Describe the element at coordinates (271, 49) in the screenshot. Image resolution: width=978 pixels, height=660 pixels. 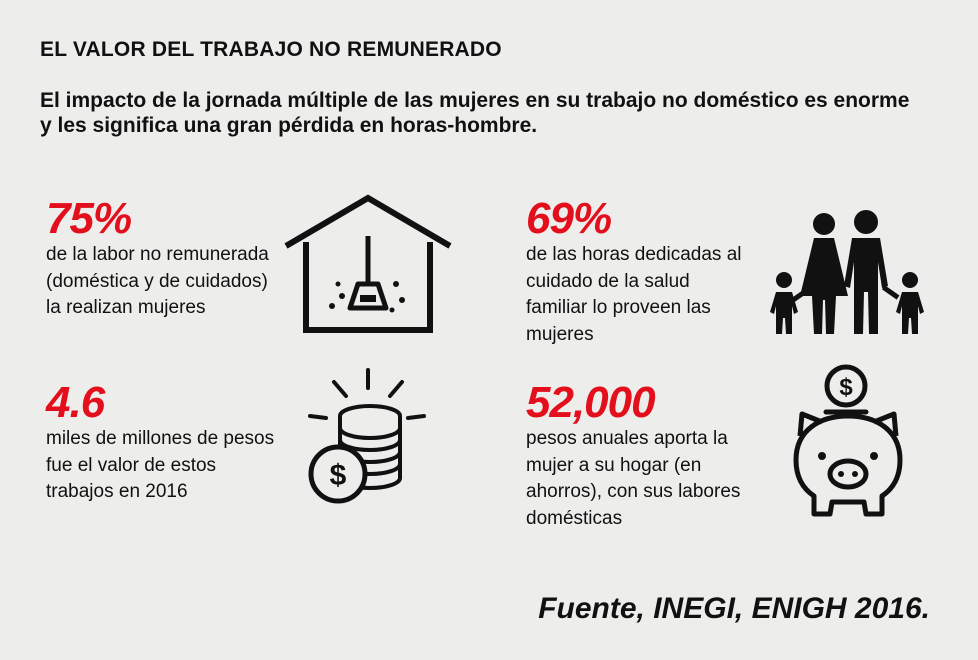
I see `page-title: EL VALOR DEL TRABAJO NO REMUNERADO` at that location.